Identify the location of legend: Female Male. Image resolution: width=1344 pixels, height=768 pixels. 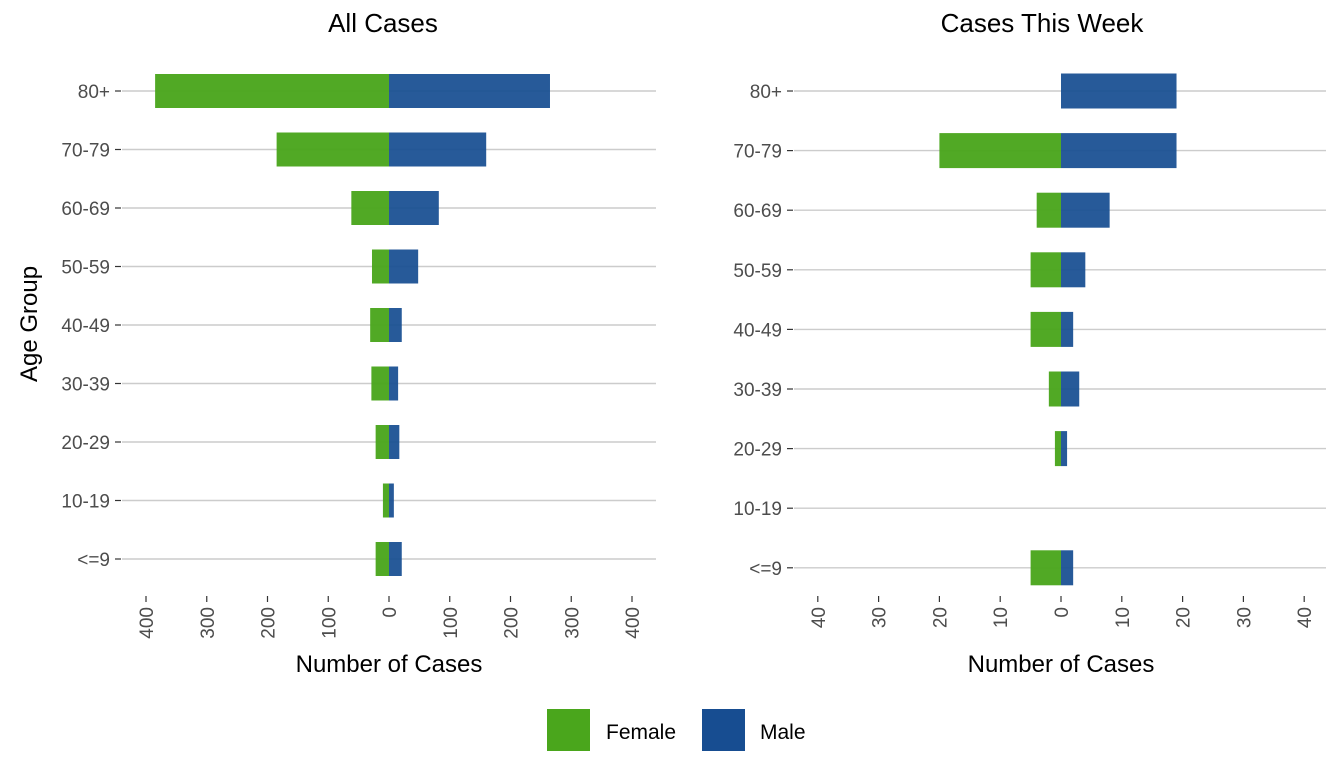
(676, 730).